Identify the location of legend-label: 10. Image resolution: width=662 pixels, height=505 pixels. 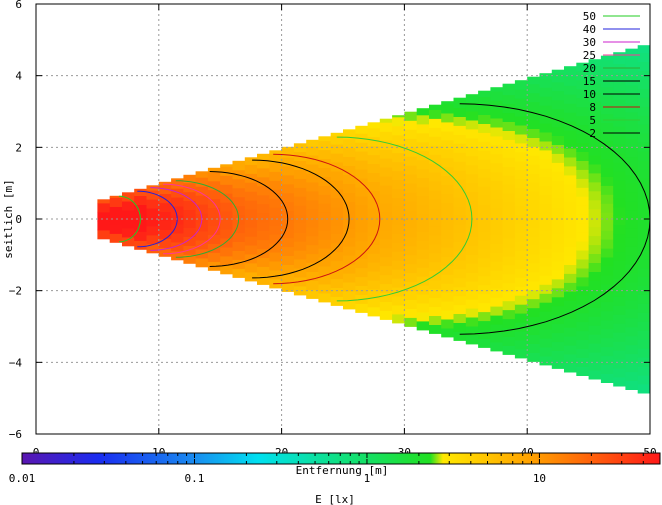
(589, 94).